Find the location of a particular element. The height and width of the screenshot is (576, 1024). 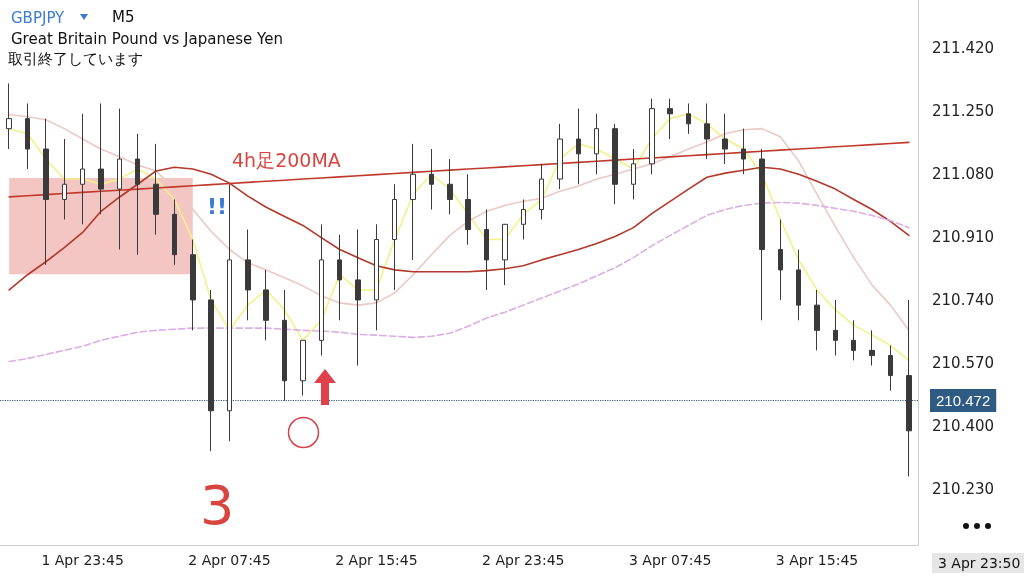

annotation: 3 is located at coordinates (217, 505).